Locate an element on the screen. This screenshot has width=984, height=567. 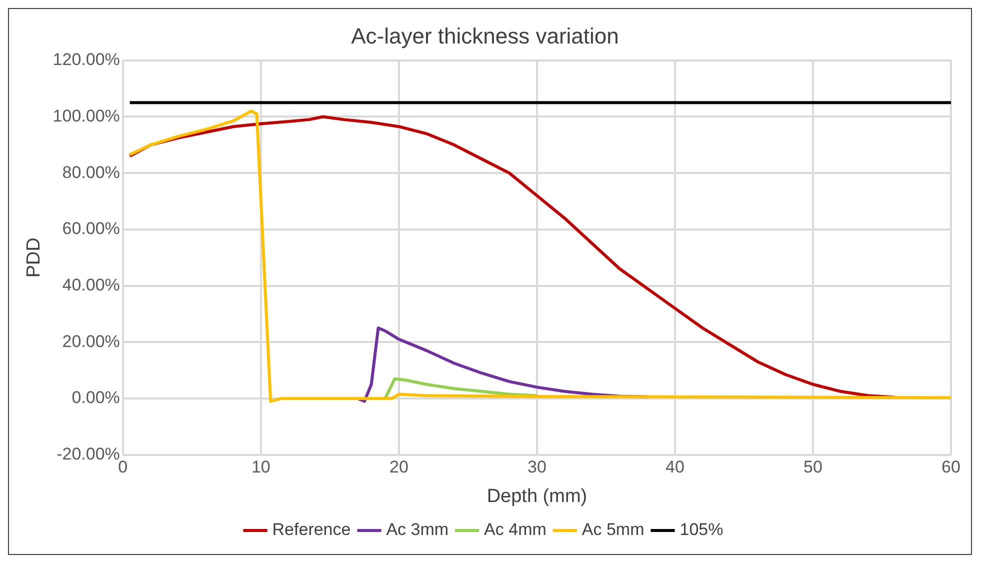
y-tick-label: 40.00% is located at coordinates (91, 284).